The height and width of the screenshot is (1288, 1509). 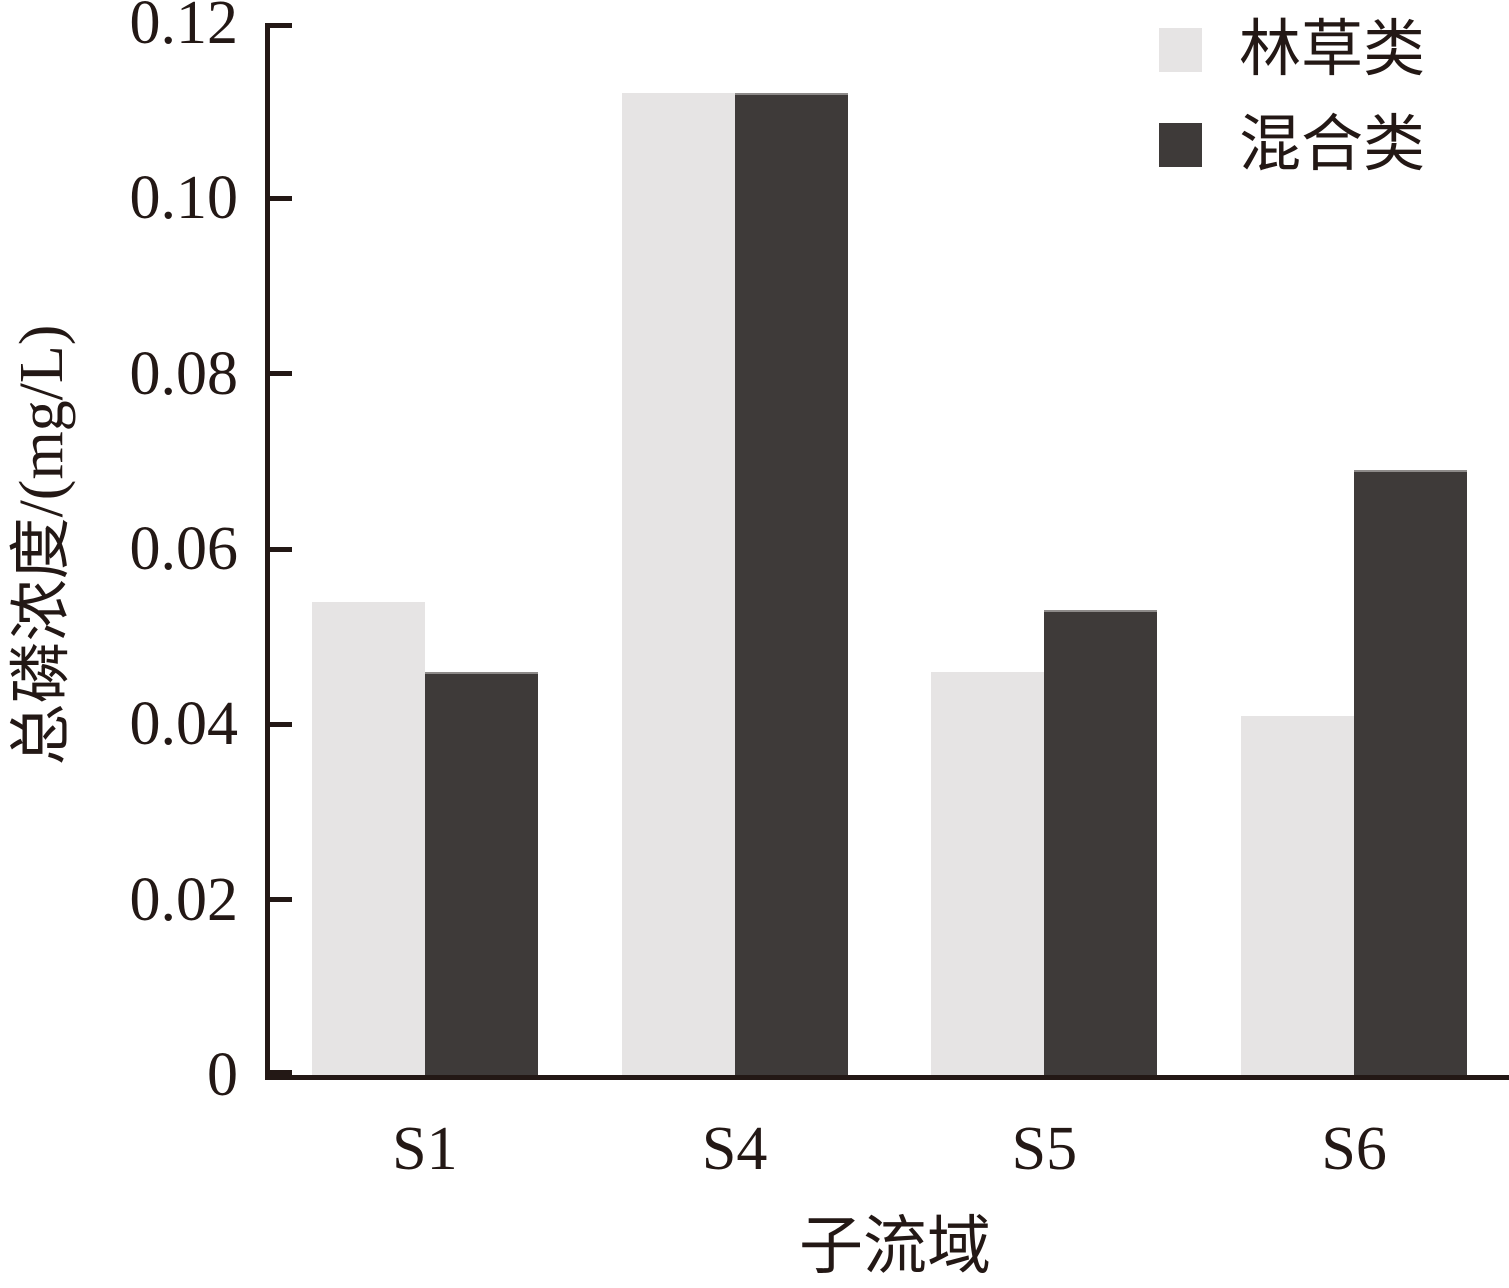 What do you see at coordinates (1044, 1149) in the screenshot?
I see `x-category-label-S5: S5` at bounding box center [1044, 1149].